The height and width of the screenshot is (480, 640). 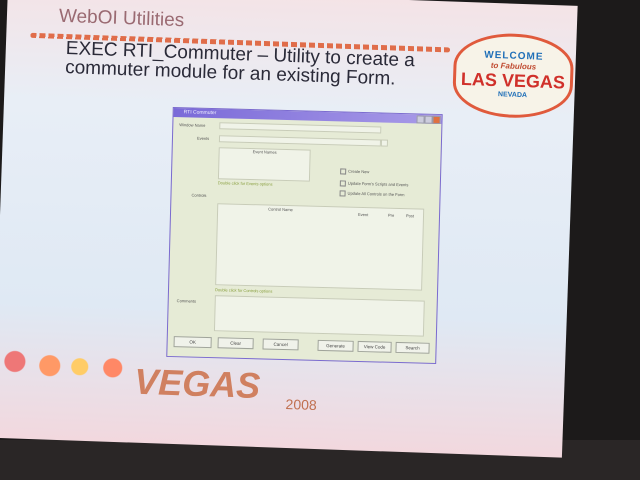 I want to click on cancel-button: Cancel, so click(x=280, y=344).